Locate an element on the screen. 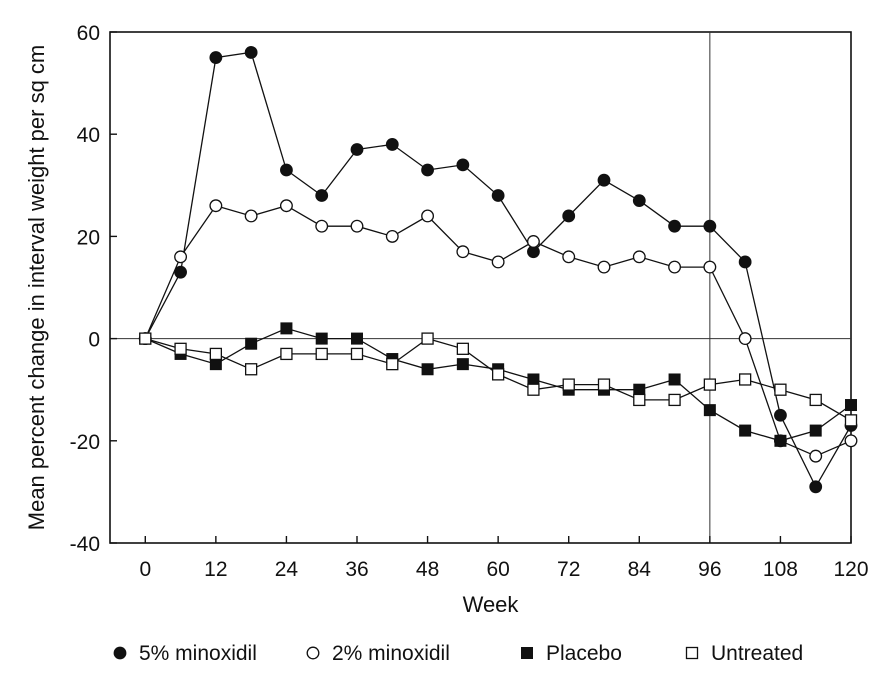  legend-label-2: Placebo is located at coordinates (584, 653).